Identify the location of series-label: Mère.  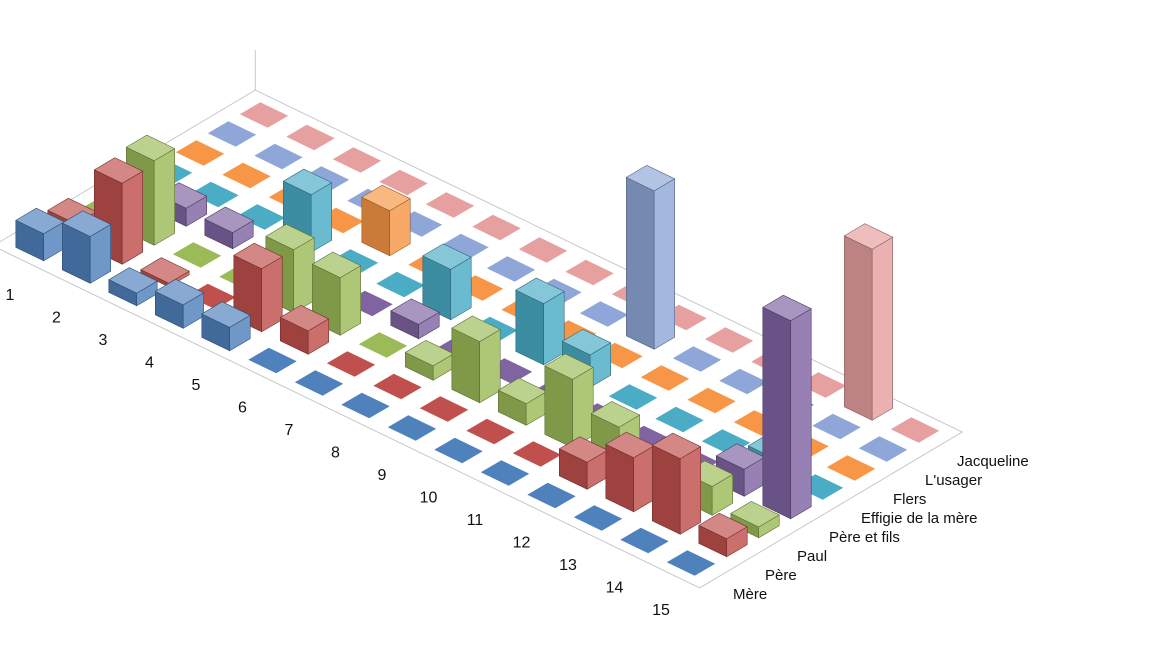
(750, 594).